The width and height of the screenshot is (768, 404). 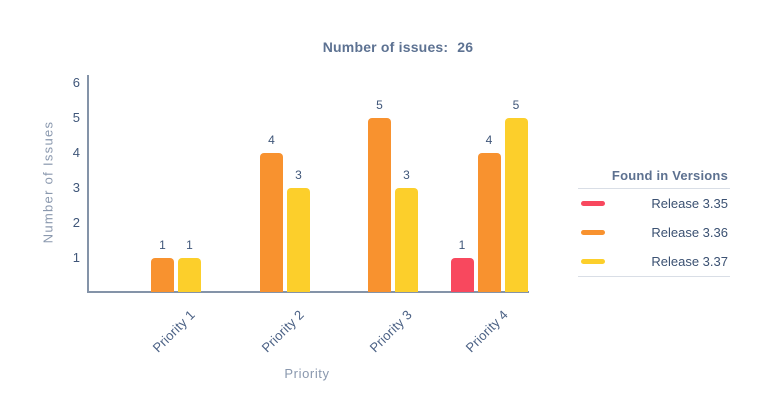 I want to click on legend-bottom-rule, so click(x=654, y=276).